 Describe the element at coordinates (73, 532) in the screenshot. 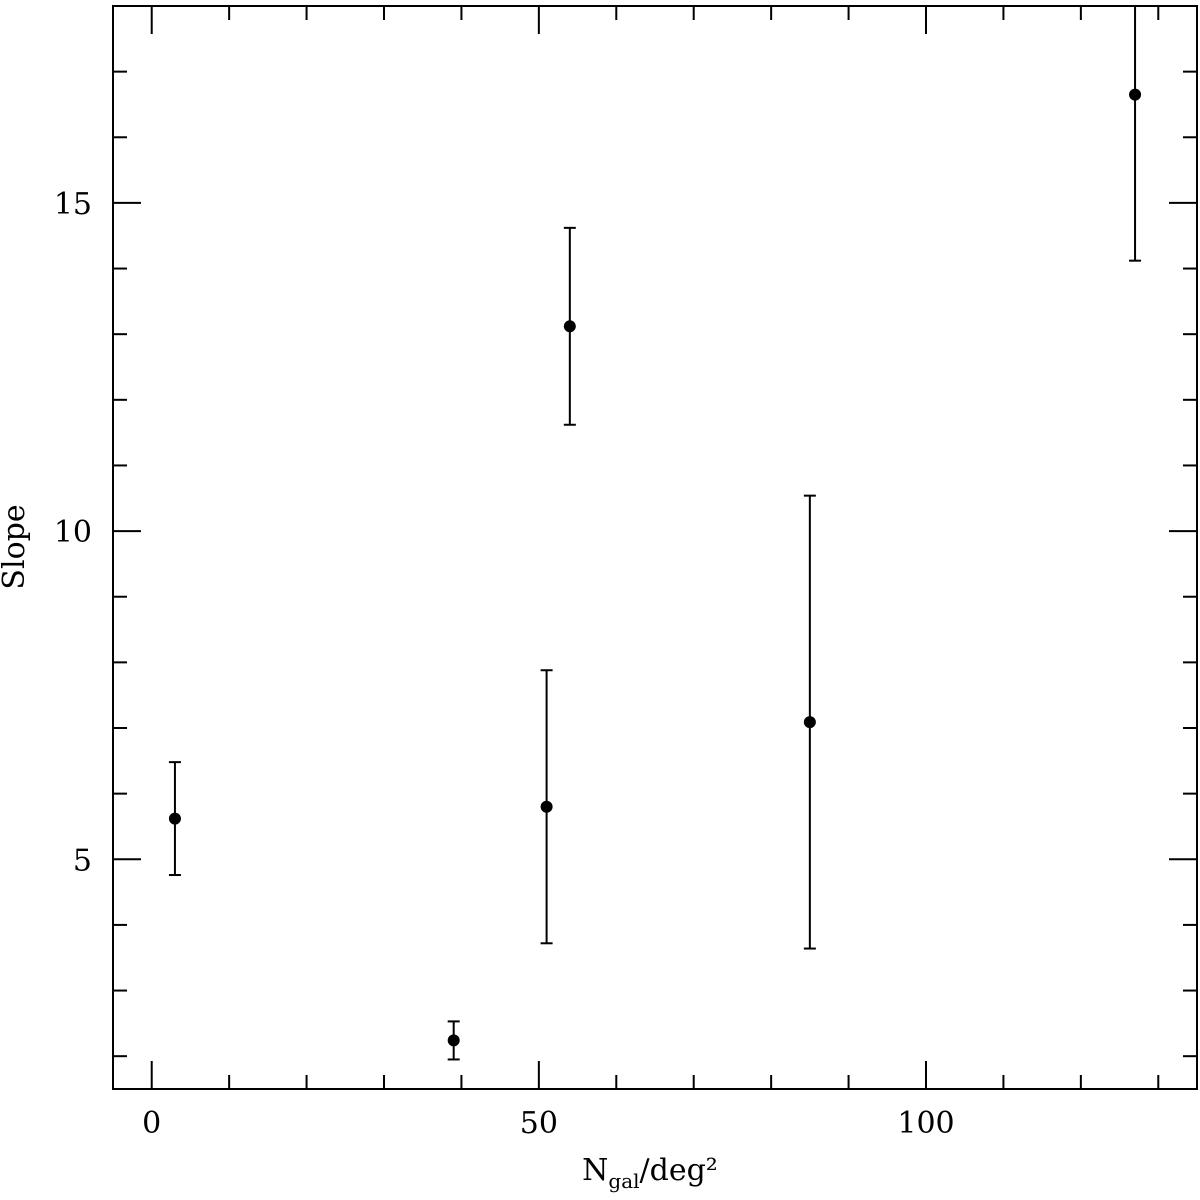

I see `y-tick-label: 10` at that location.